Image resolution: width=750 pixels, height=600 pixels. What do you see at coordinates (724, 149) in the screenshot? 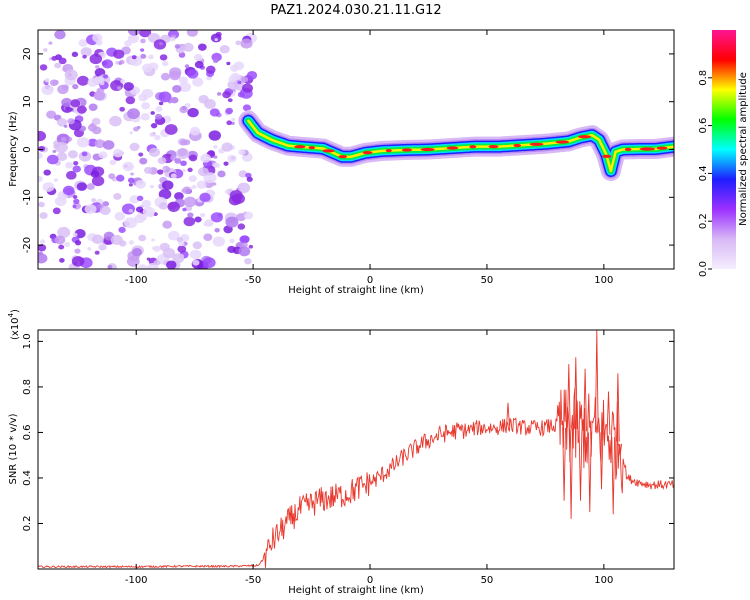
I see `colorbar-bar` at bounding box center [724, 149].